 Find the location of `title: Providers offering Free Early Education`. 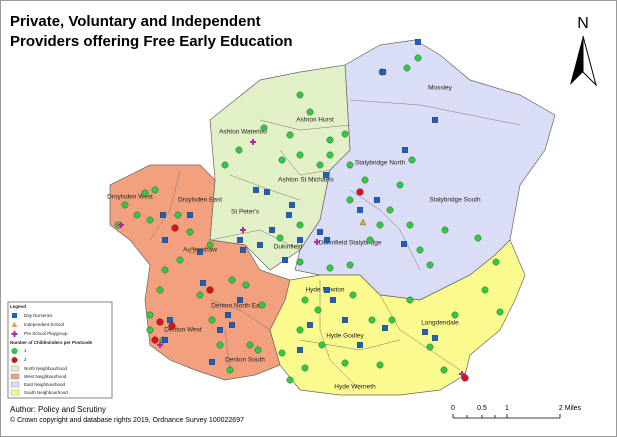

title: Providers offering Free Early Education is located at coordinates (151, 41).